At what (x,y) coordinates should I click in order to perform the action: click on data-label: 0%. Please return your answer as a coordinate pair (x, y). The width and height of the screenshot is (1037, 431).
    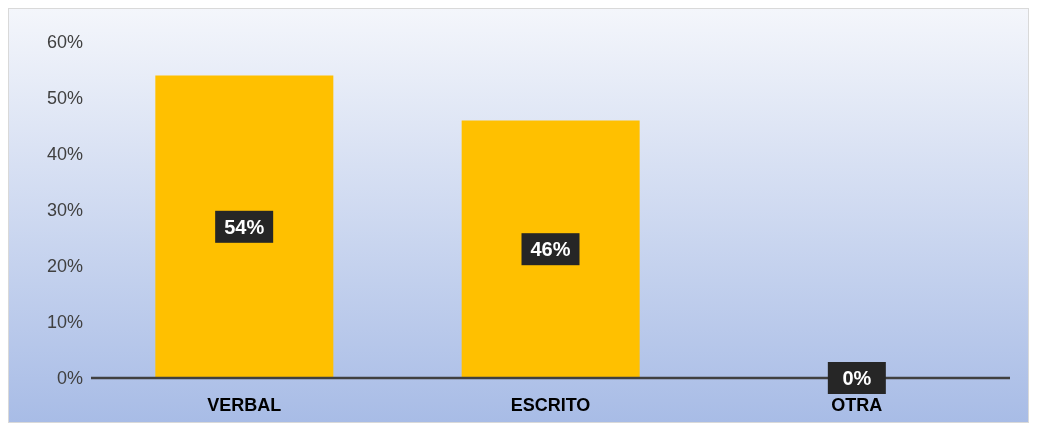
    Looking at the image, I should click on (857, 378).